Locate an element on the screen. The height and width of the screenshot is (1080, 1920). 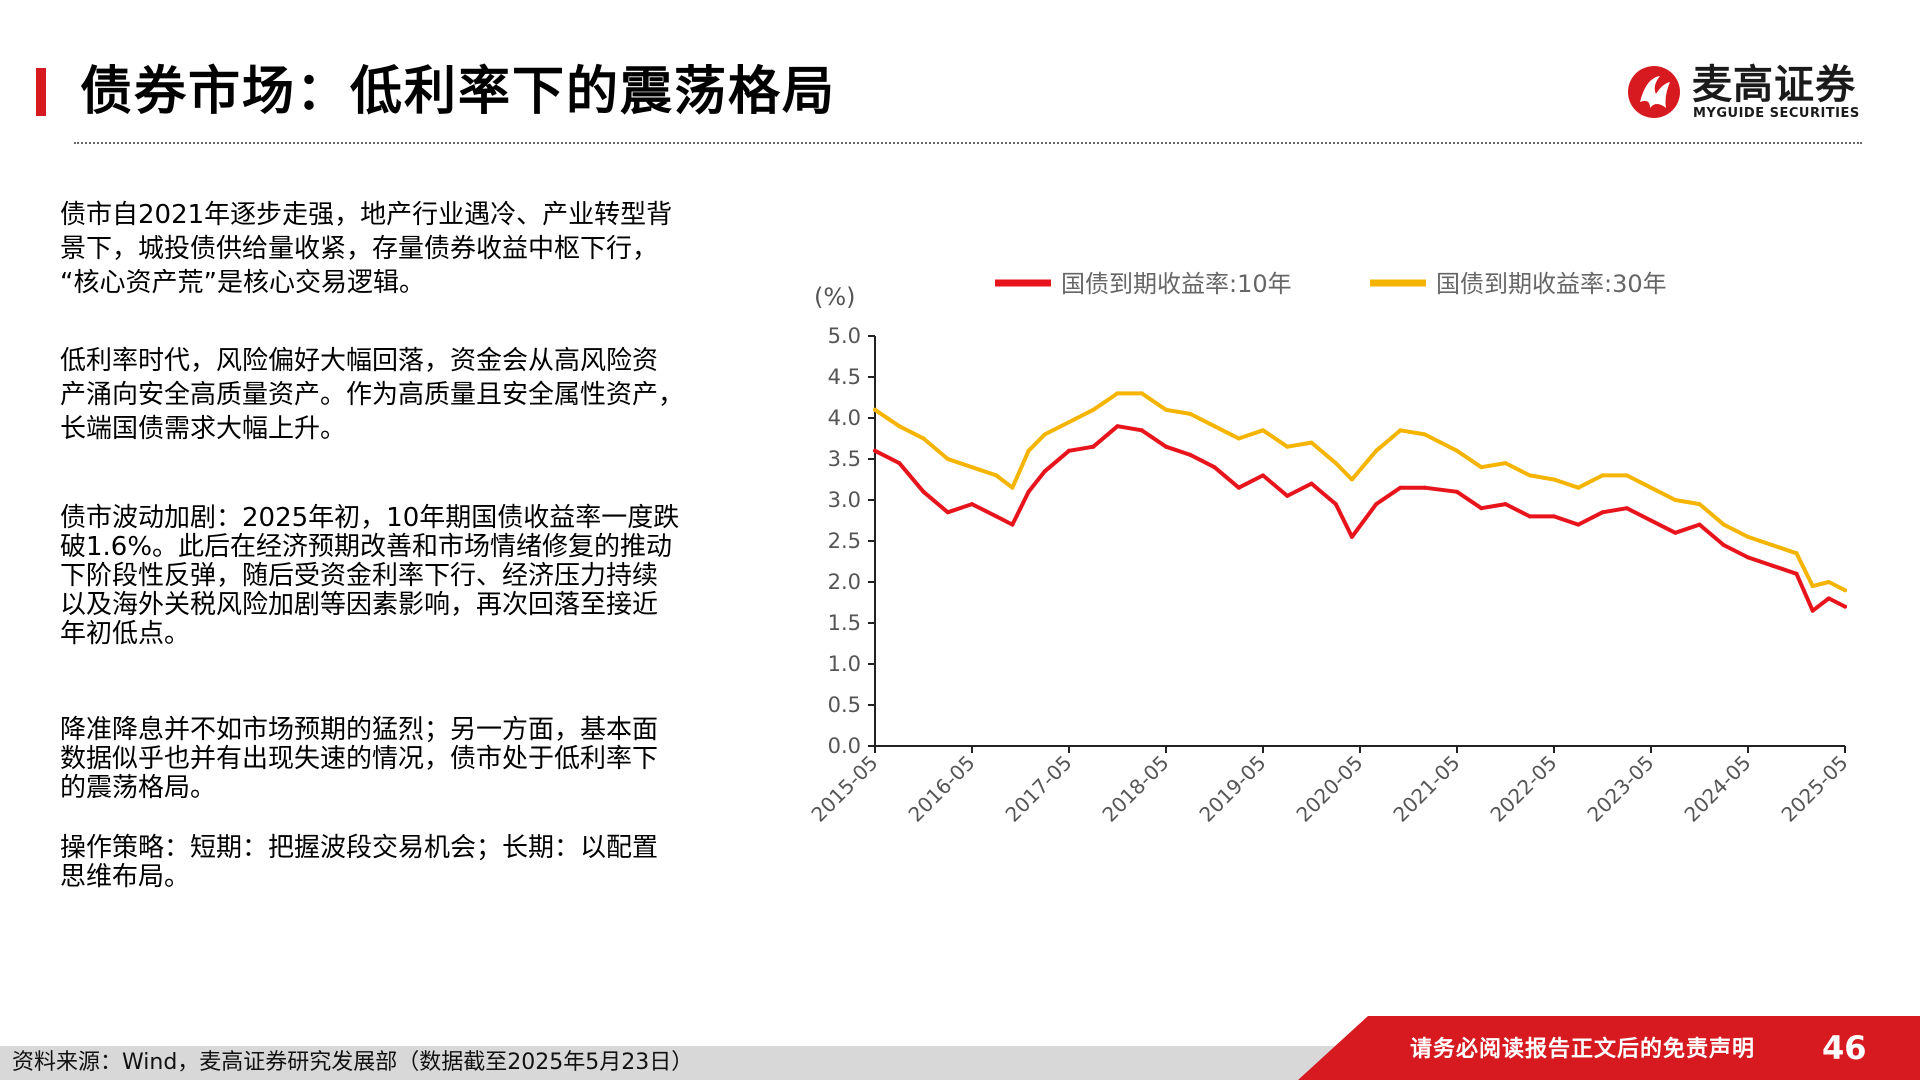
y-tick-label: 4.5 is located at coordinates (844, 377).